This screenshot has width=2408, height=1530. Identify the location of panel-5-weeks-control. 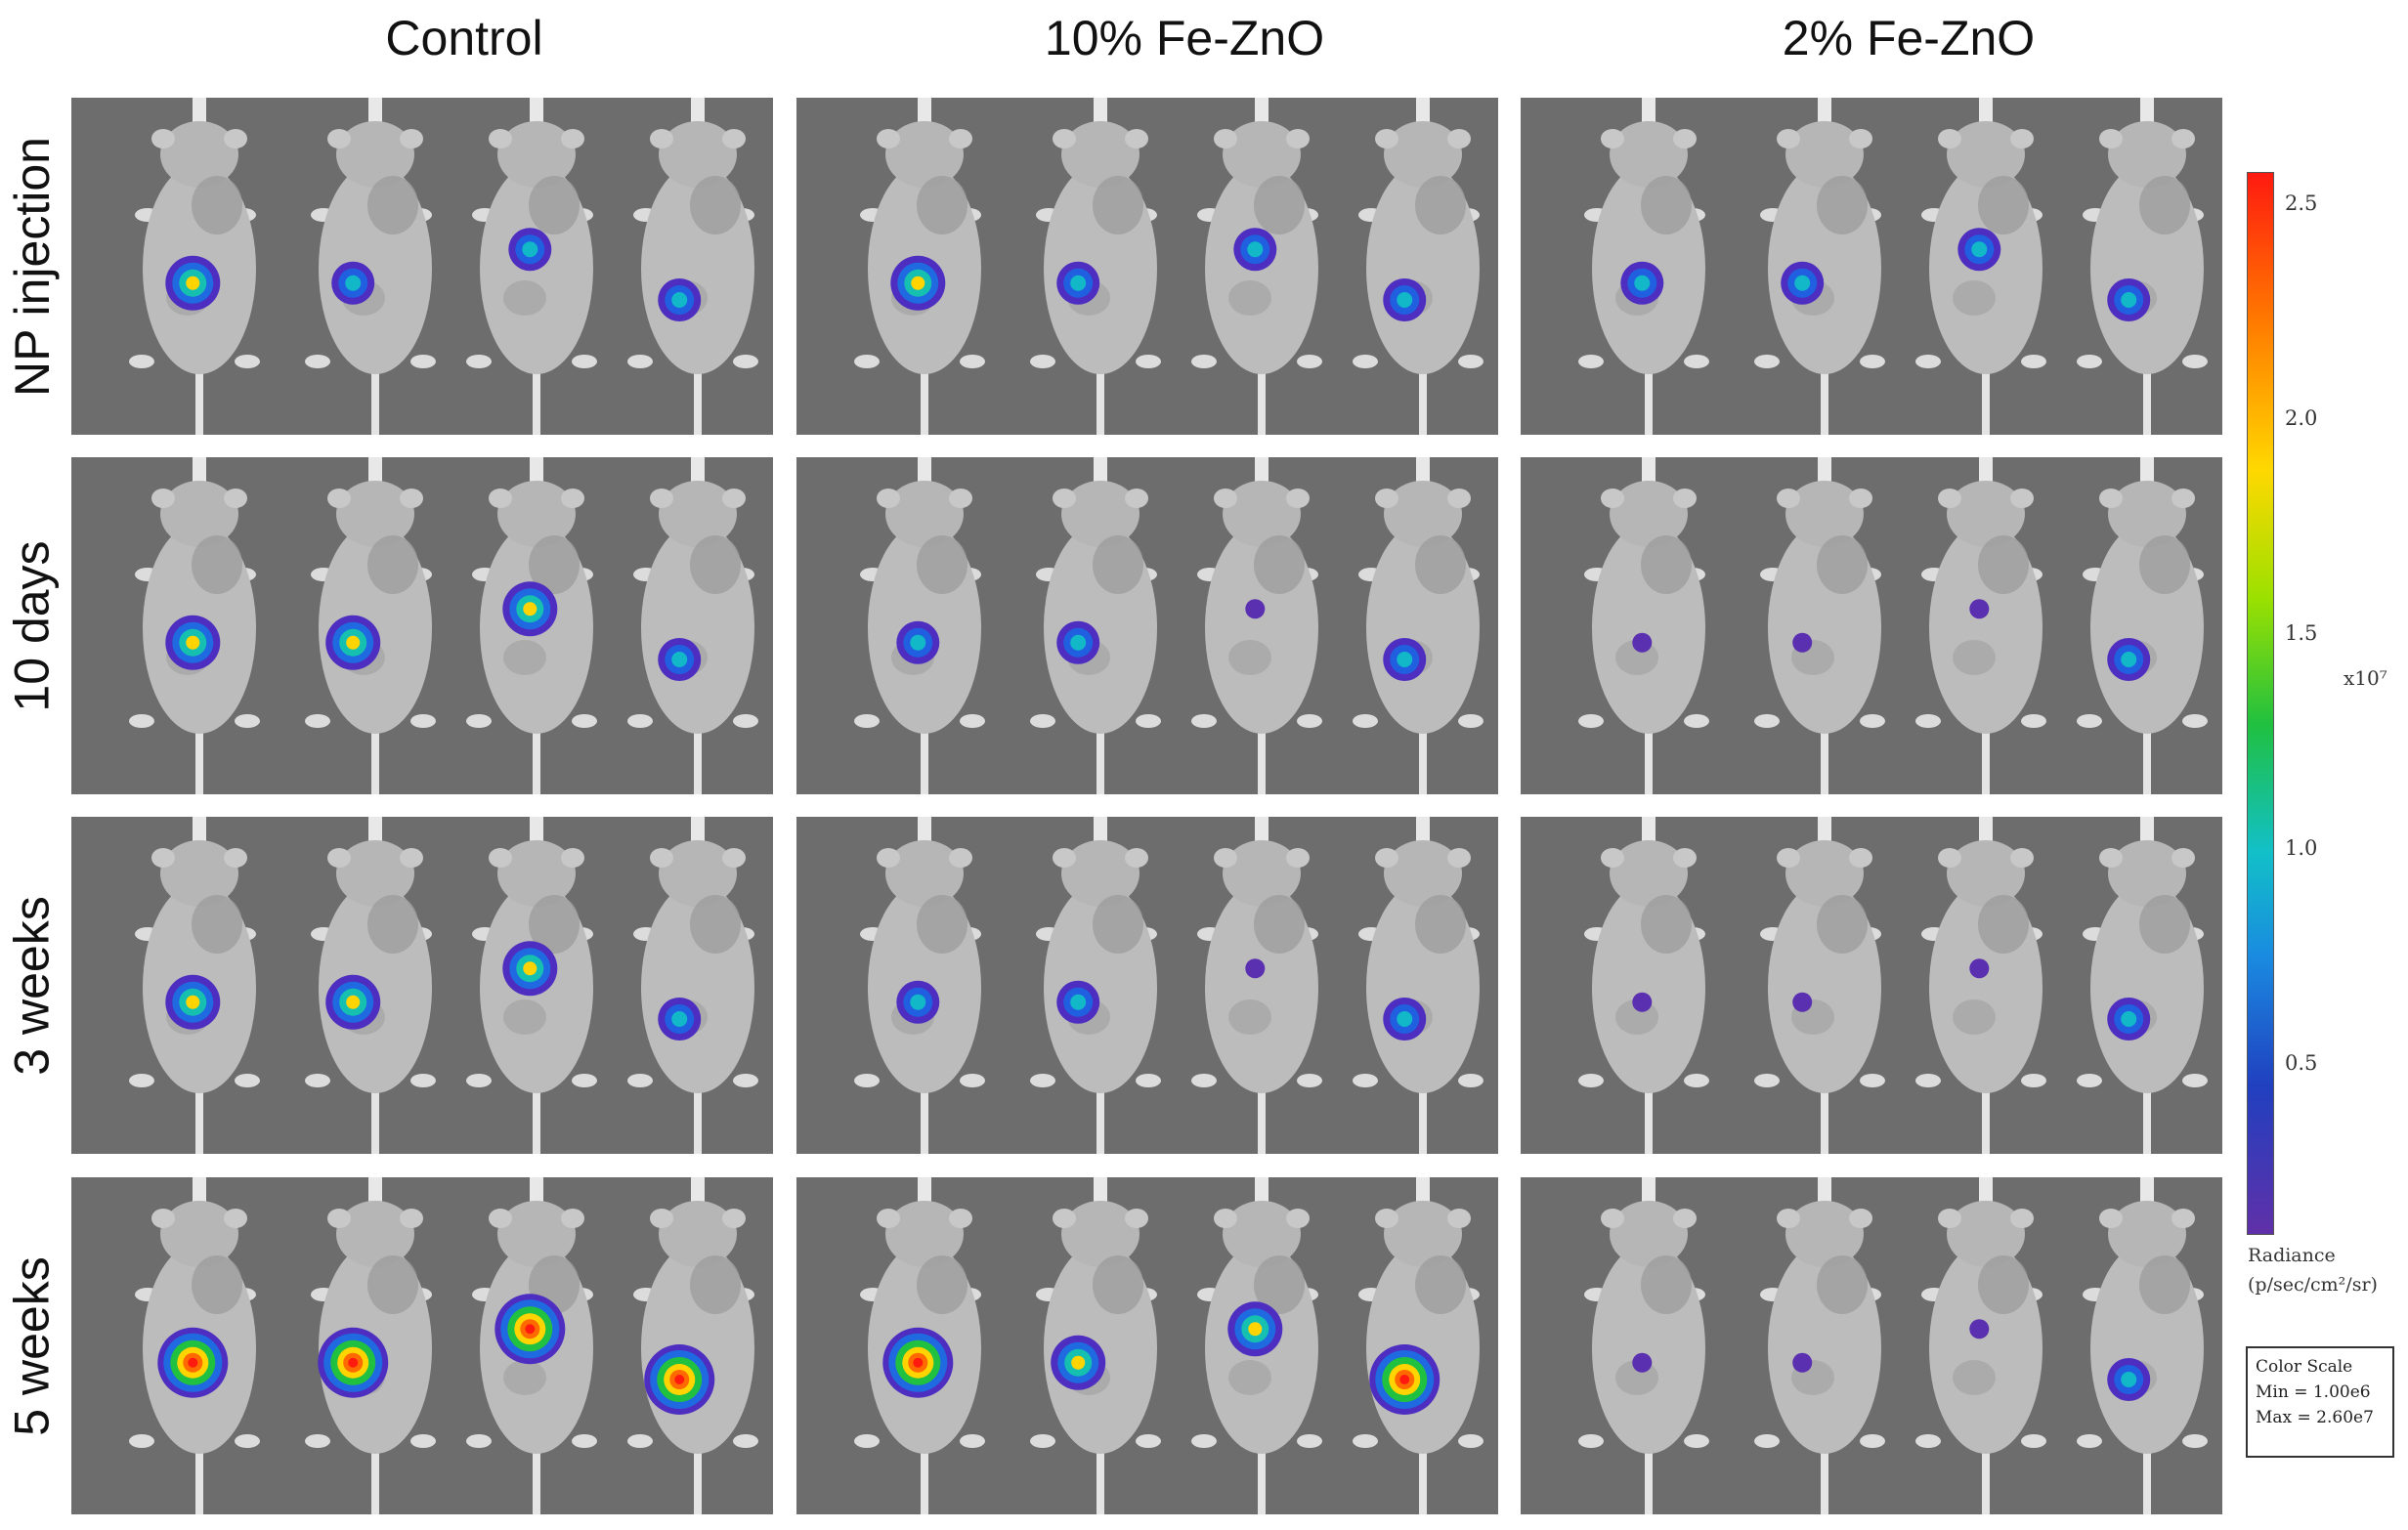
(422, 1345).